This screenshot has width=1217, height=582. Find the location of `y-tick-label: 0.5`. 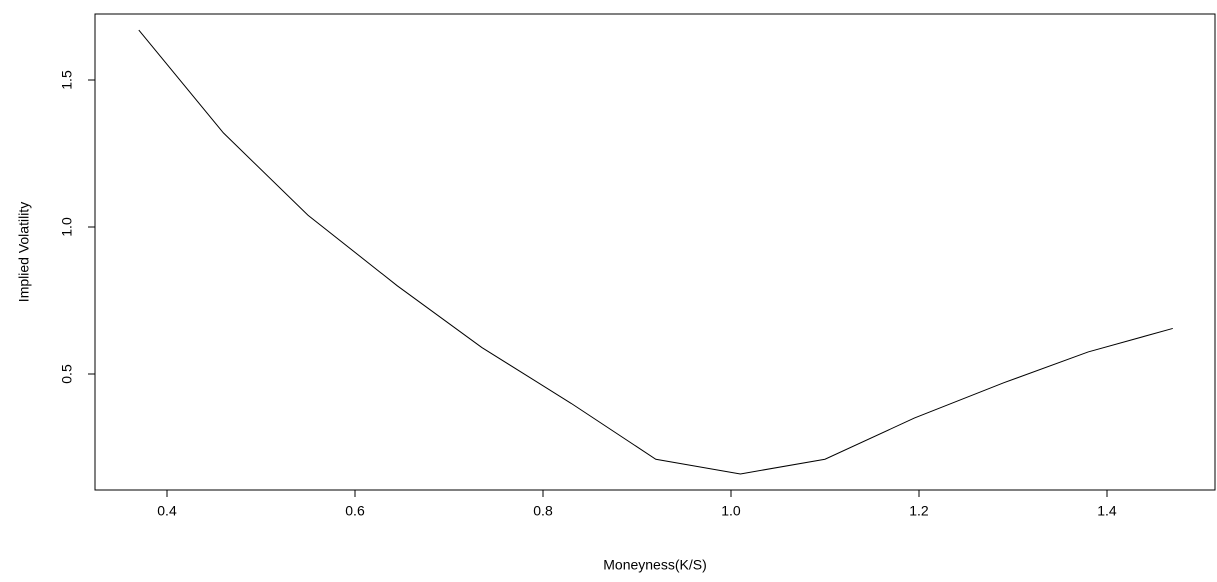

y-tick-label: 0.5 is located at coordinates (67, 374).